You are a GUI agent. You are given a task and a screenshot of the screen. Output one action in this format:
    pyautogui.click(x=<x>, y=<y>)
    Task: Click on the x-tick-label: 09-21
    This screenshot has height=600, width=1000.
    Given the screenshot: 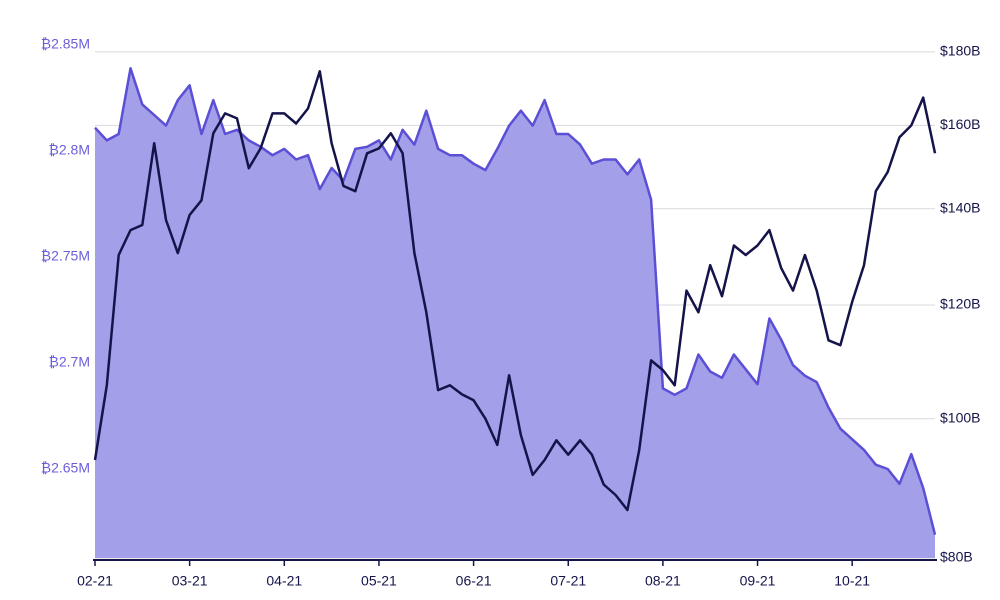 What is the action you would take?
    pyautogui.click(x=758, y=581)
    